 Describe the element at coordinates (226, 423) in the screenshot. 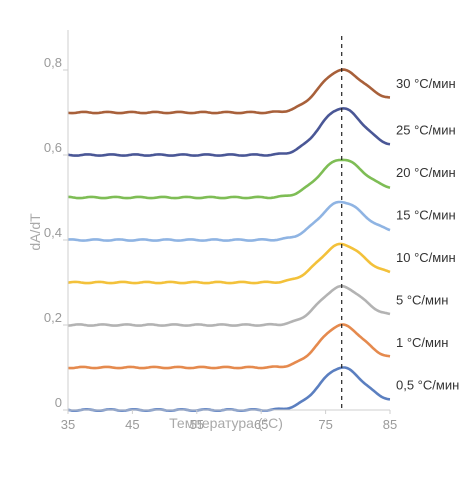

I see `x-axis-title: Температура (°C)` at that location.